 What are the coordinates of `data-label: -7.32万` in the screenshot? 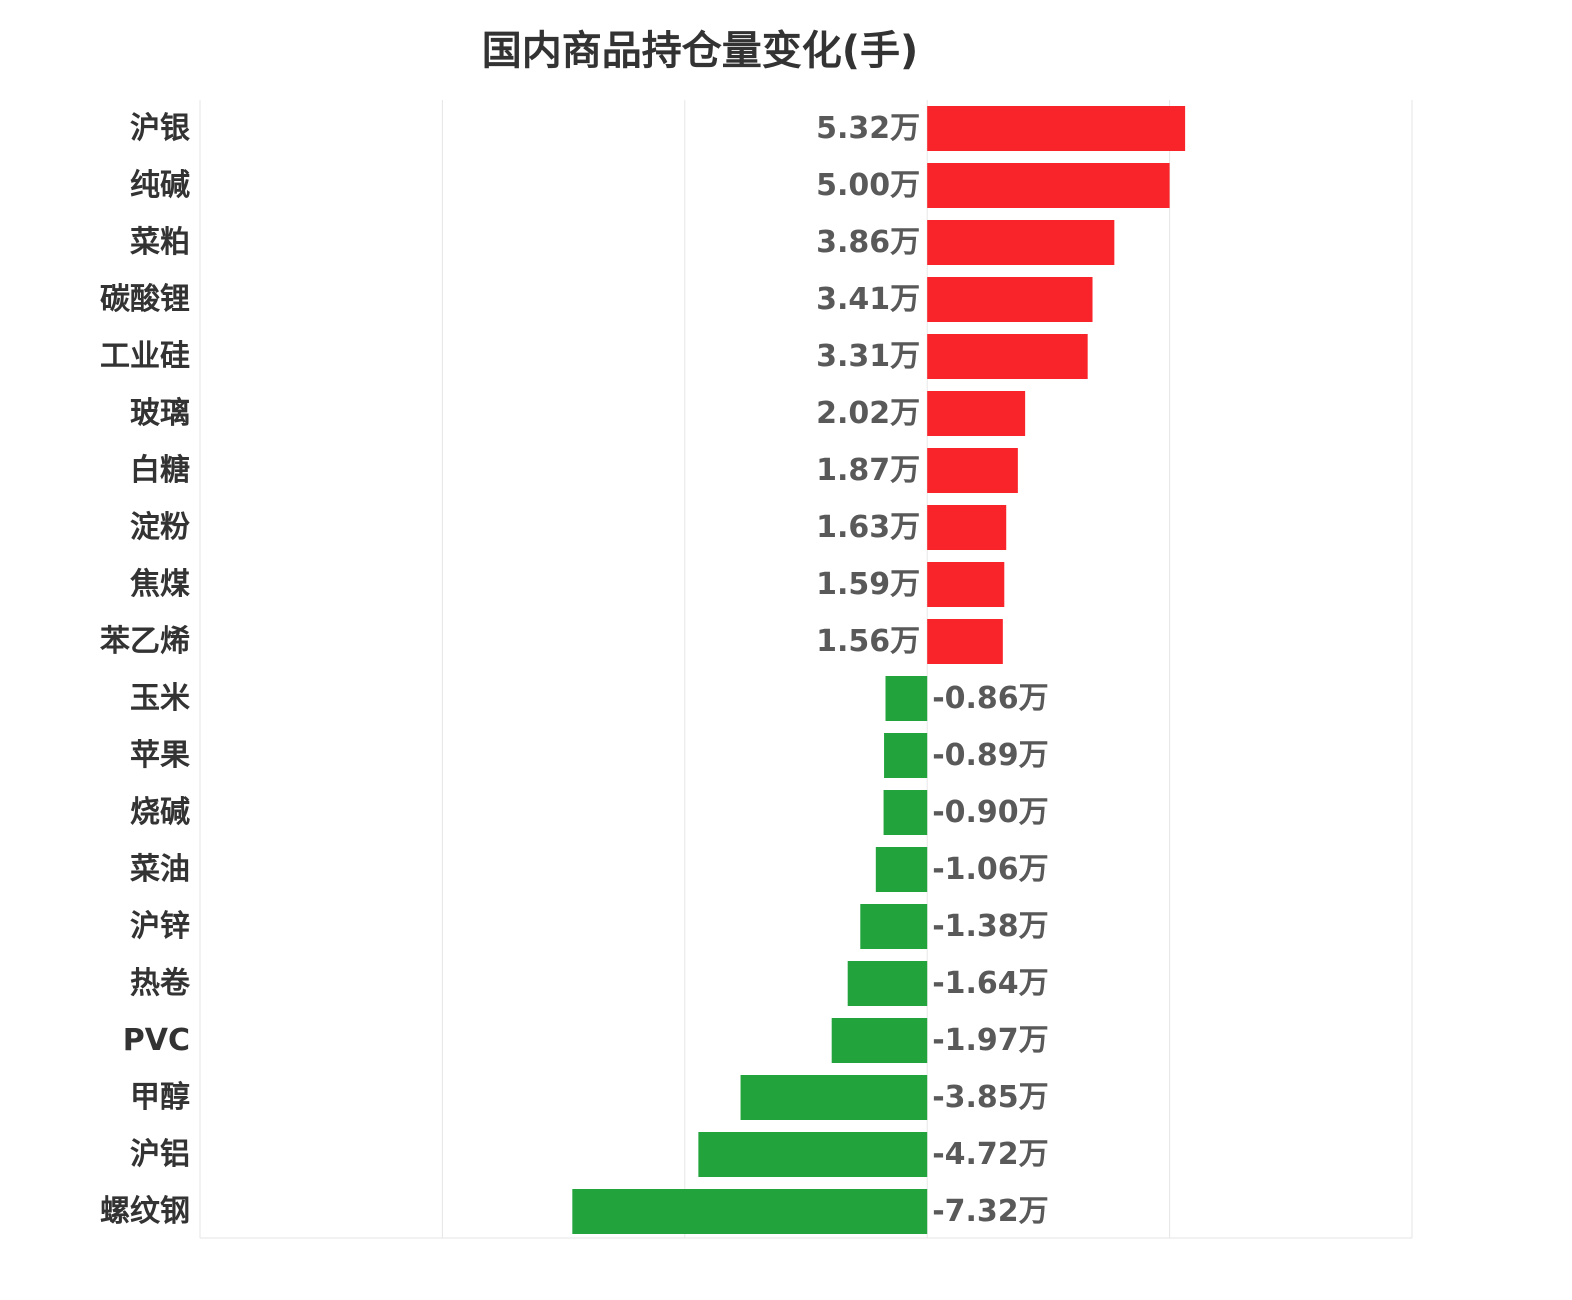 It's located at (990, 1211).